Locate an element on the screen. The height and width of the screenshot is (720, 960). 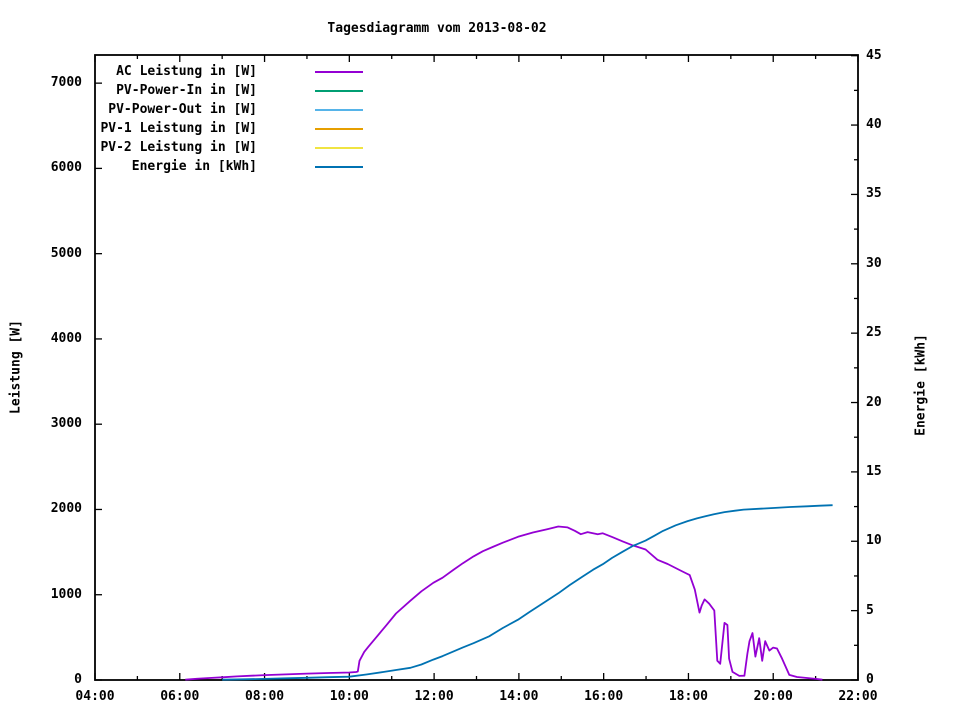
legend-line-ac-leistung is located at coordinates (339, 71).